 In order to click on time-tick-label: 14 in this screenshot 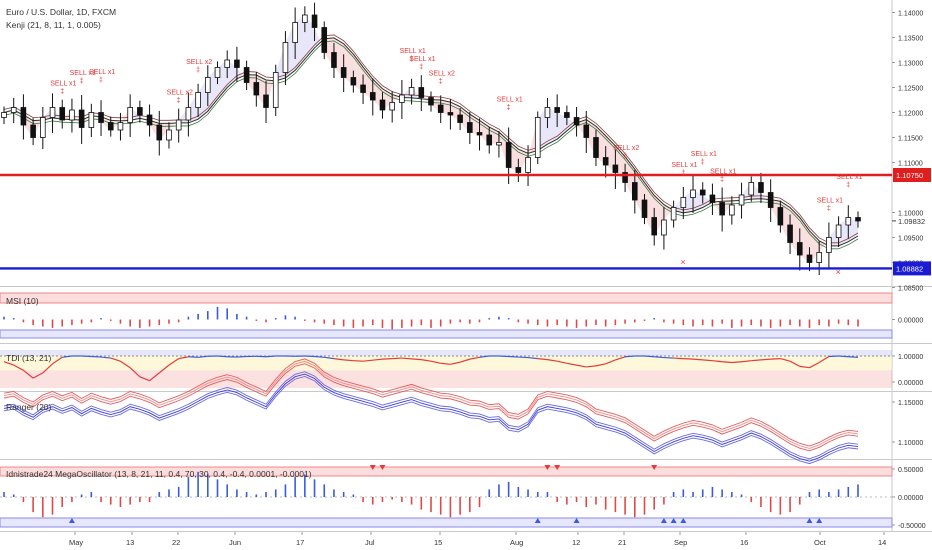, I will do `click(882, 542)`.